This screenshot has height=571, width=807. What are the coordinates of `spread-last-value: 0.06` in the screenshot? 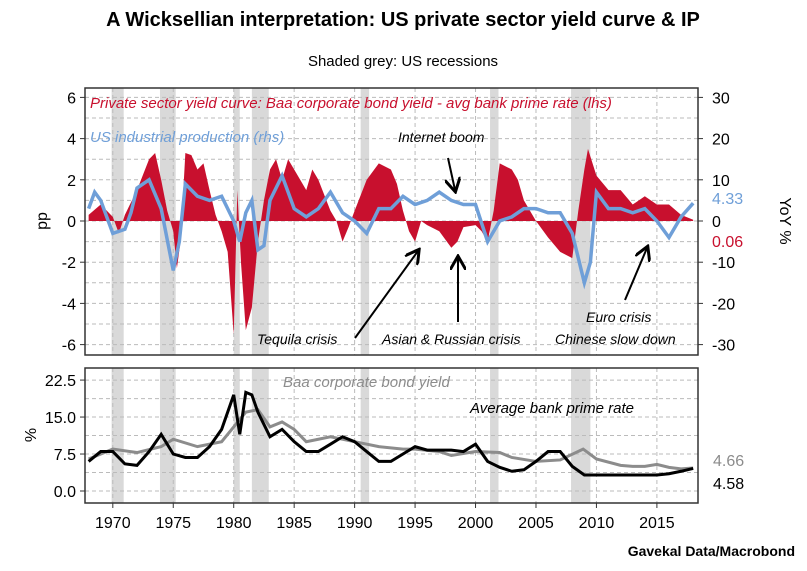 It's located at (727, 242).